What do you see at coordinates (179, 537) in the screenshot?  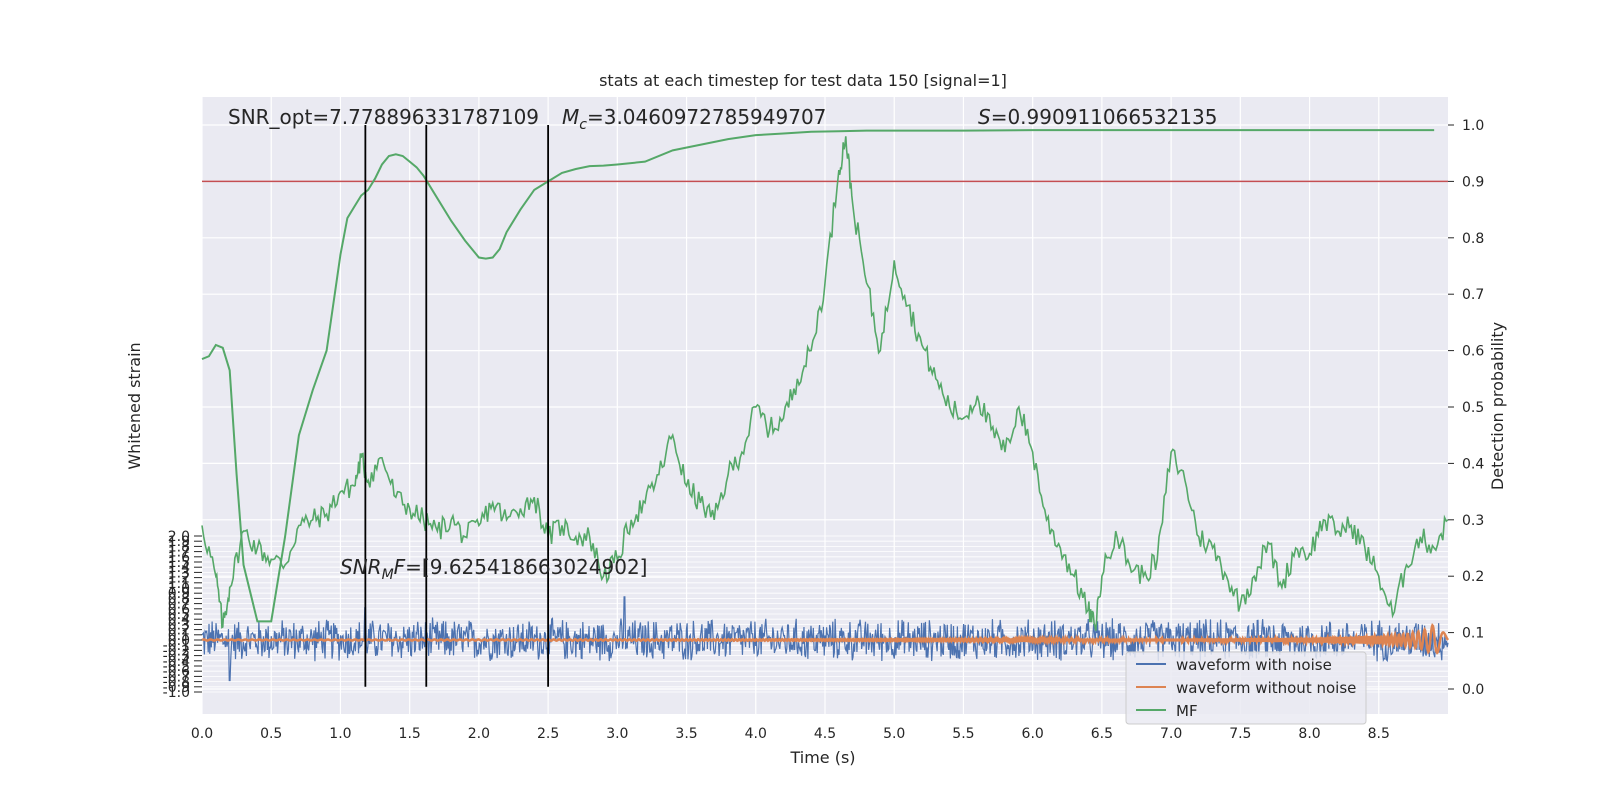 I see `left-tick-label: 2.0` at bounding box center [179, 537].